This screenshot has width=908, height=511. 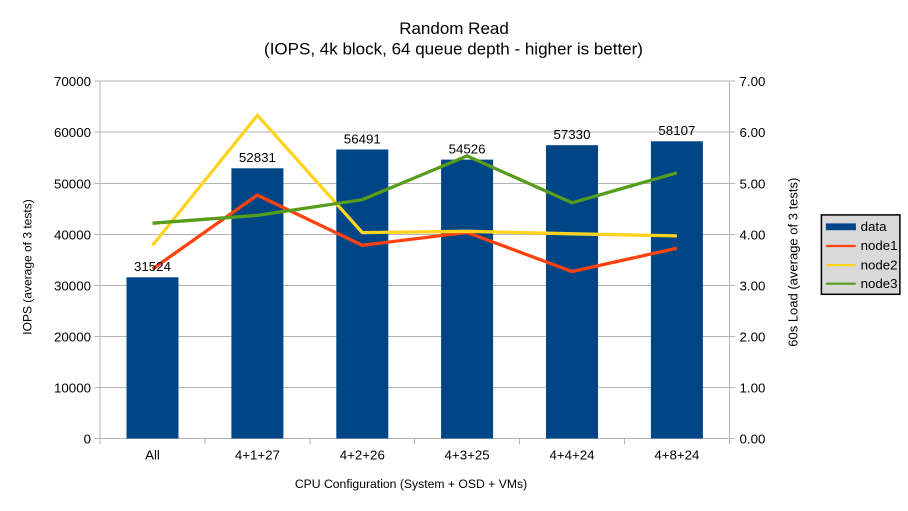 I want to click on svg-text: 4+1+27, so click(x=257, y=455).